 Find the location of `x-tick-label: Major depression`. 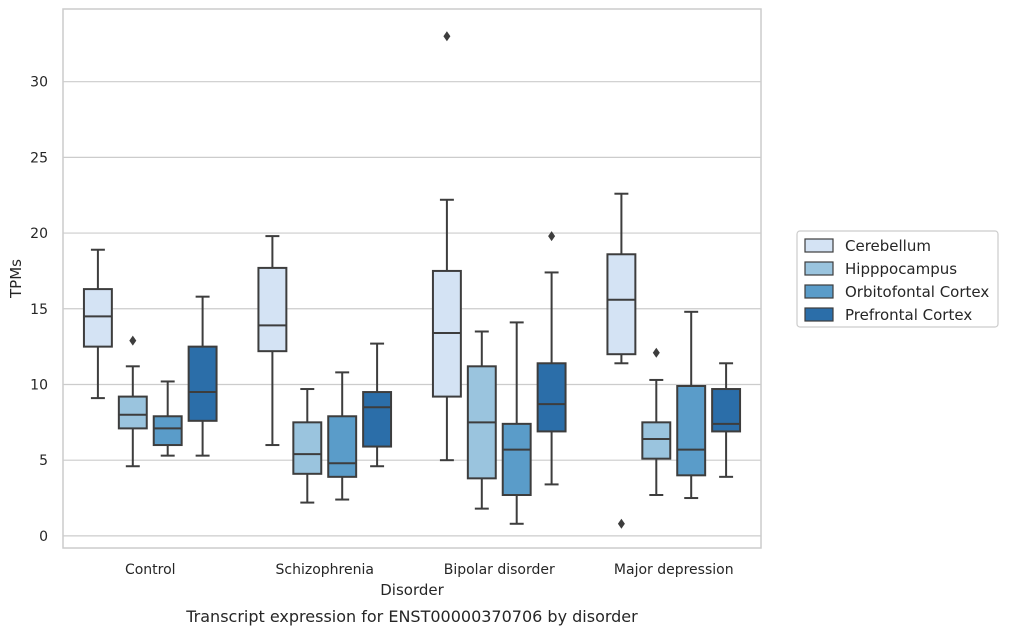

x-tick-label: Major depression is located at coordinates (674, 570).